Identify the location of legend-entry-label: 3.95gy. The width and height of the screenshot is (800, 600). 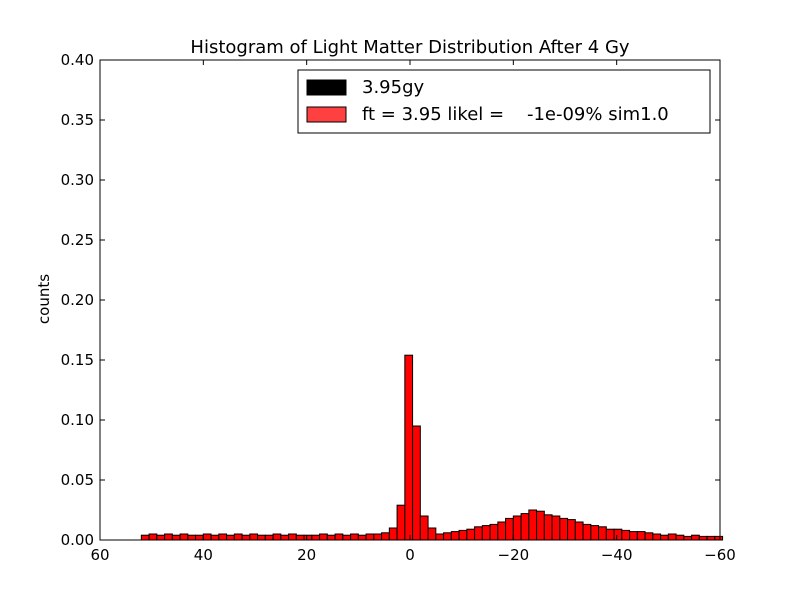
(393, 87).